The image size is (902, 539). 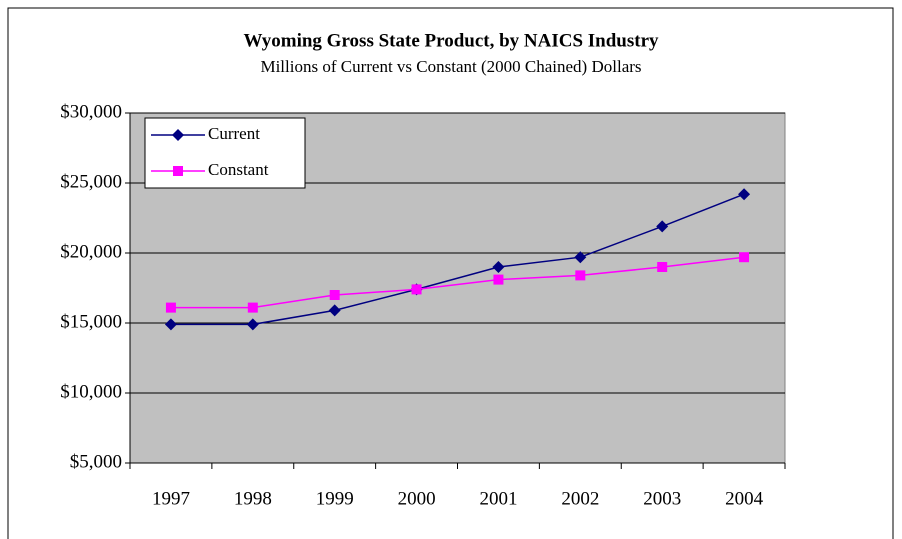 What do you see at coordinates (253, 498) in the screenshot?
I see `x-tick-label: 1998` at bounding box center [253, 498].